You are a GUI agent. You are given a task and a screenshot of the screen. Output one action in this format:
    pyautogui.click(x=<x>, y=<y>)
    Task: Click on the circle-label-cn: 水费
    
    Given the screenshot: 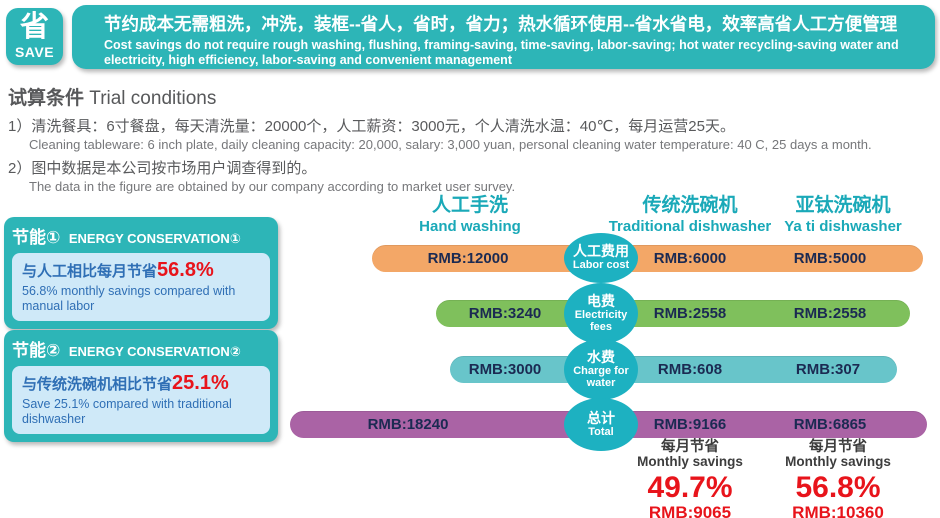 What is the action you would take?
    pyautogui.click(x=601, y=356)
    